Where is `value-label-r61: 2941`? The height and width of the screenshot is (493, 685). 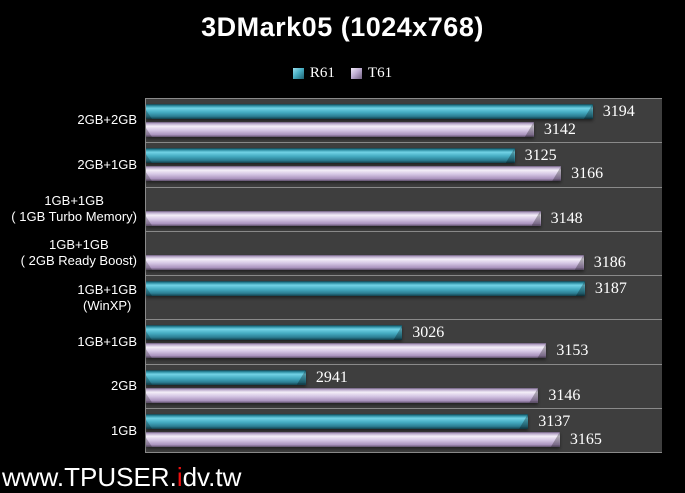 value-label-r61: 2941 is located at coordinates (331, 377).